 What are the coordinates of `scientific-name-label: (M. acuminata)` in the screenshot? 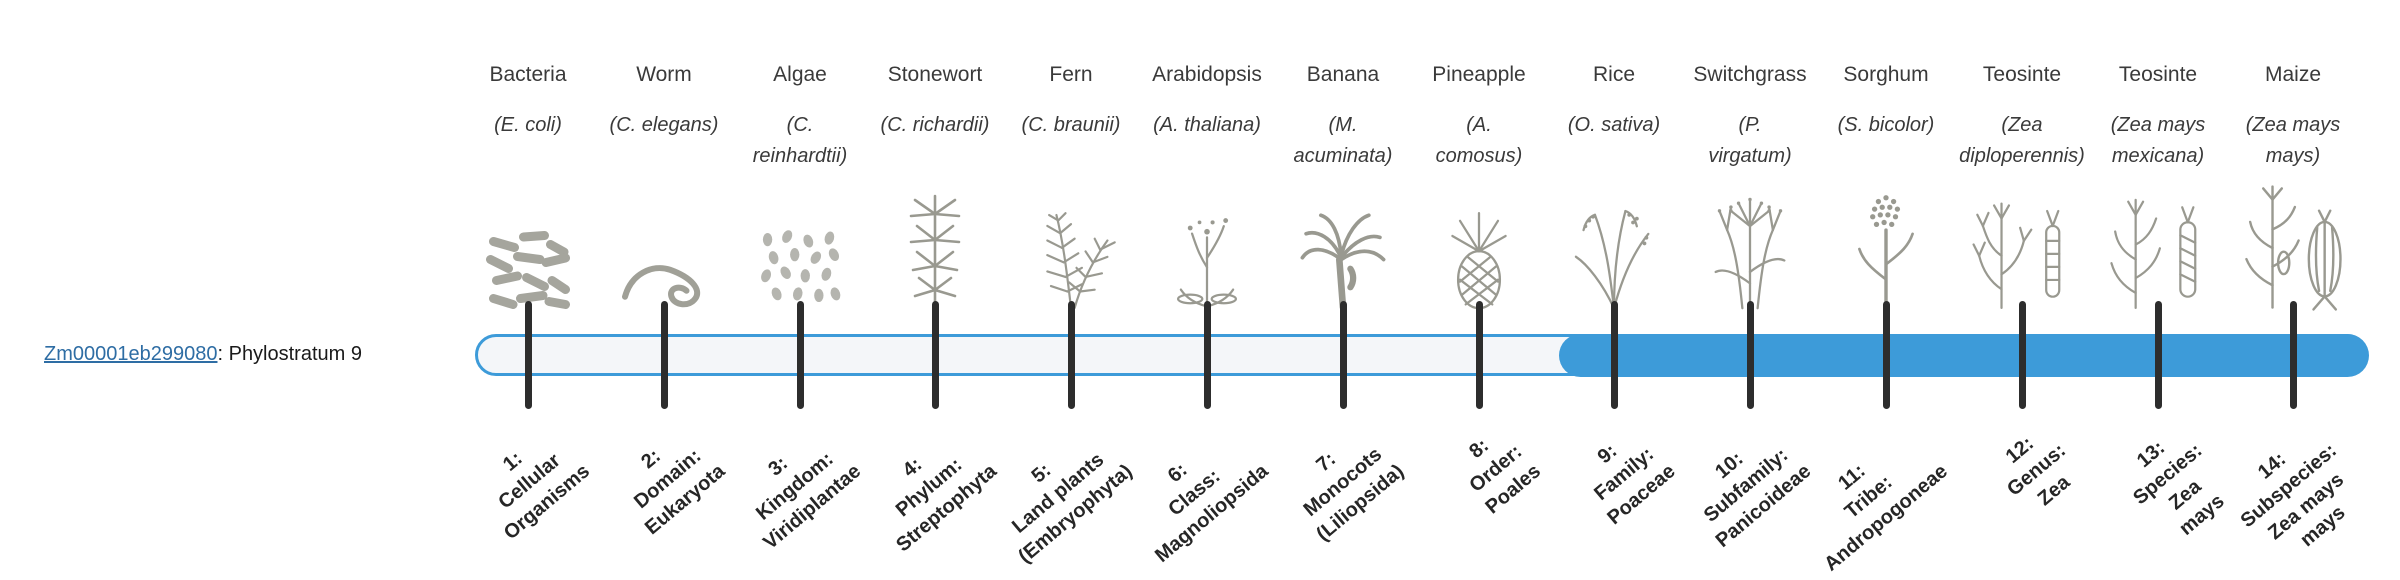 It's located at (1343, 140).